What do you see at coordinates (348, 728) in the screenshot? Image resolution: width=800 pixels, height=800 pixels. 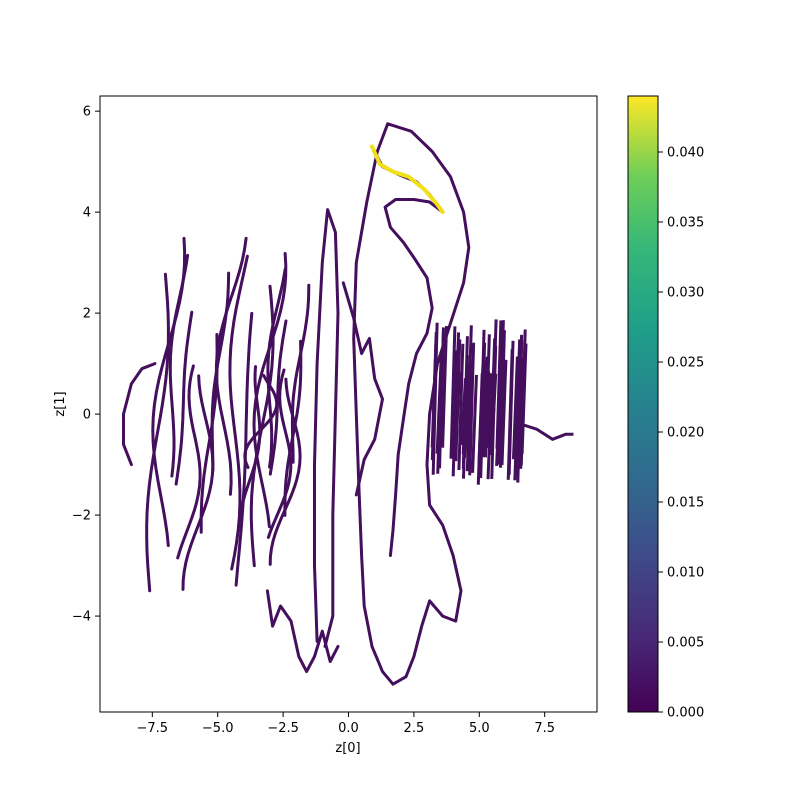 I see `x-tick-label: 0.0` at bounding box center [348, 728].